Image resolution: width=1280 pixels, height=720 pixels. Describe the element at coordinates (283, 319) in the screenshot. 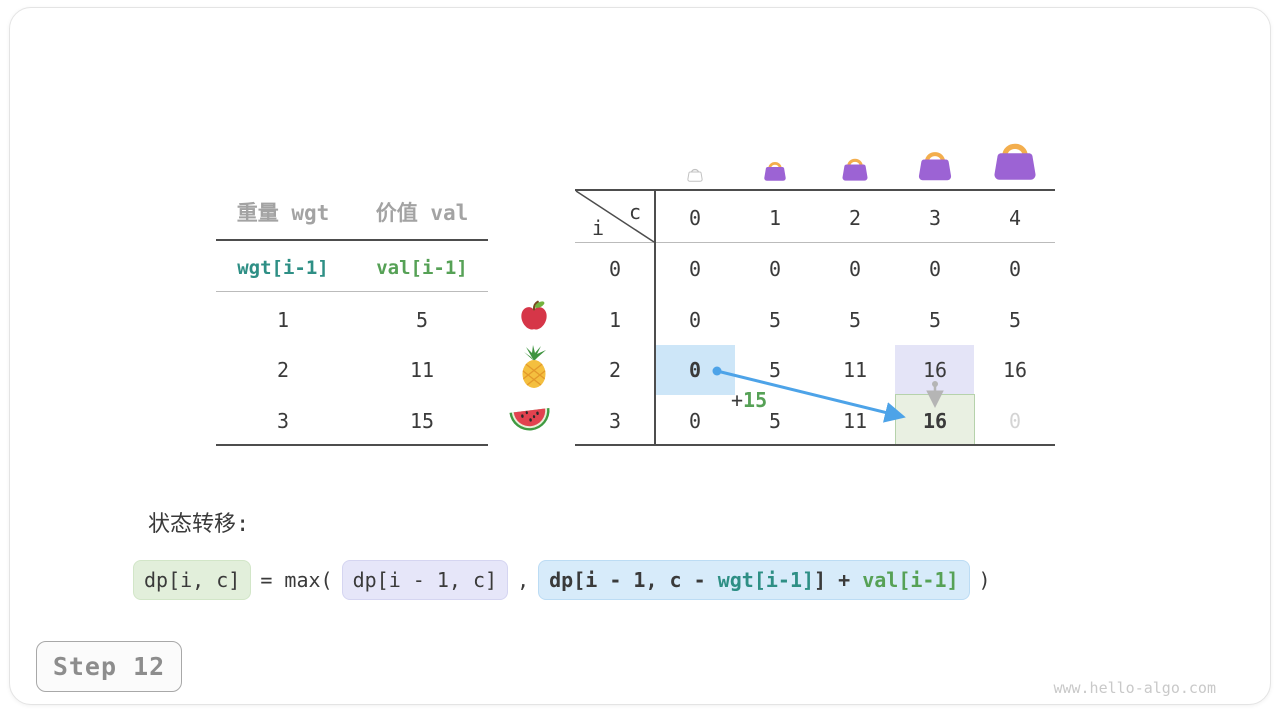

I see `items-row1-wgt: 1` at that location.